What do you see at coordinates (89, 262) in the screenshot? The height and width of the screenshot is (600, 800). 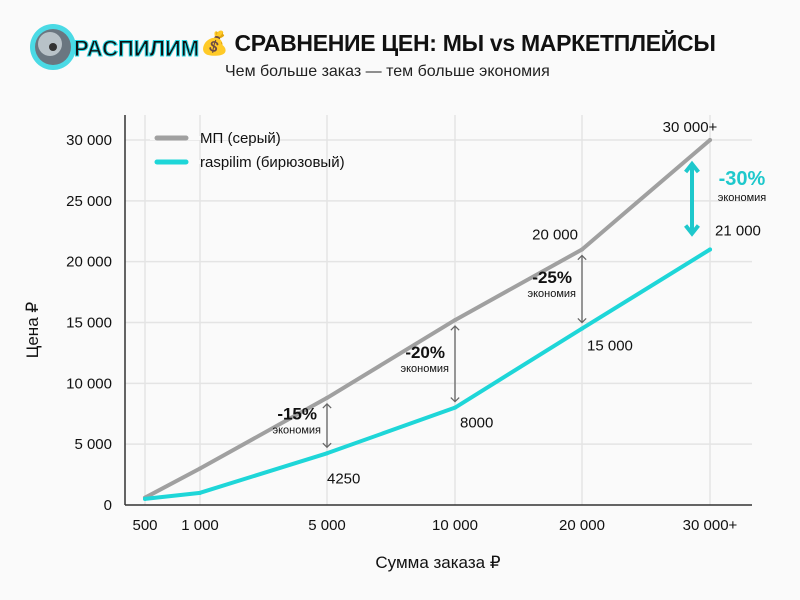 I see `y-tick-label: 20 000` at bounding box center [89, 262].